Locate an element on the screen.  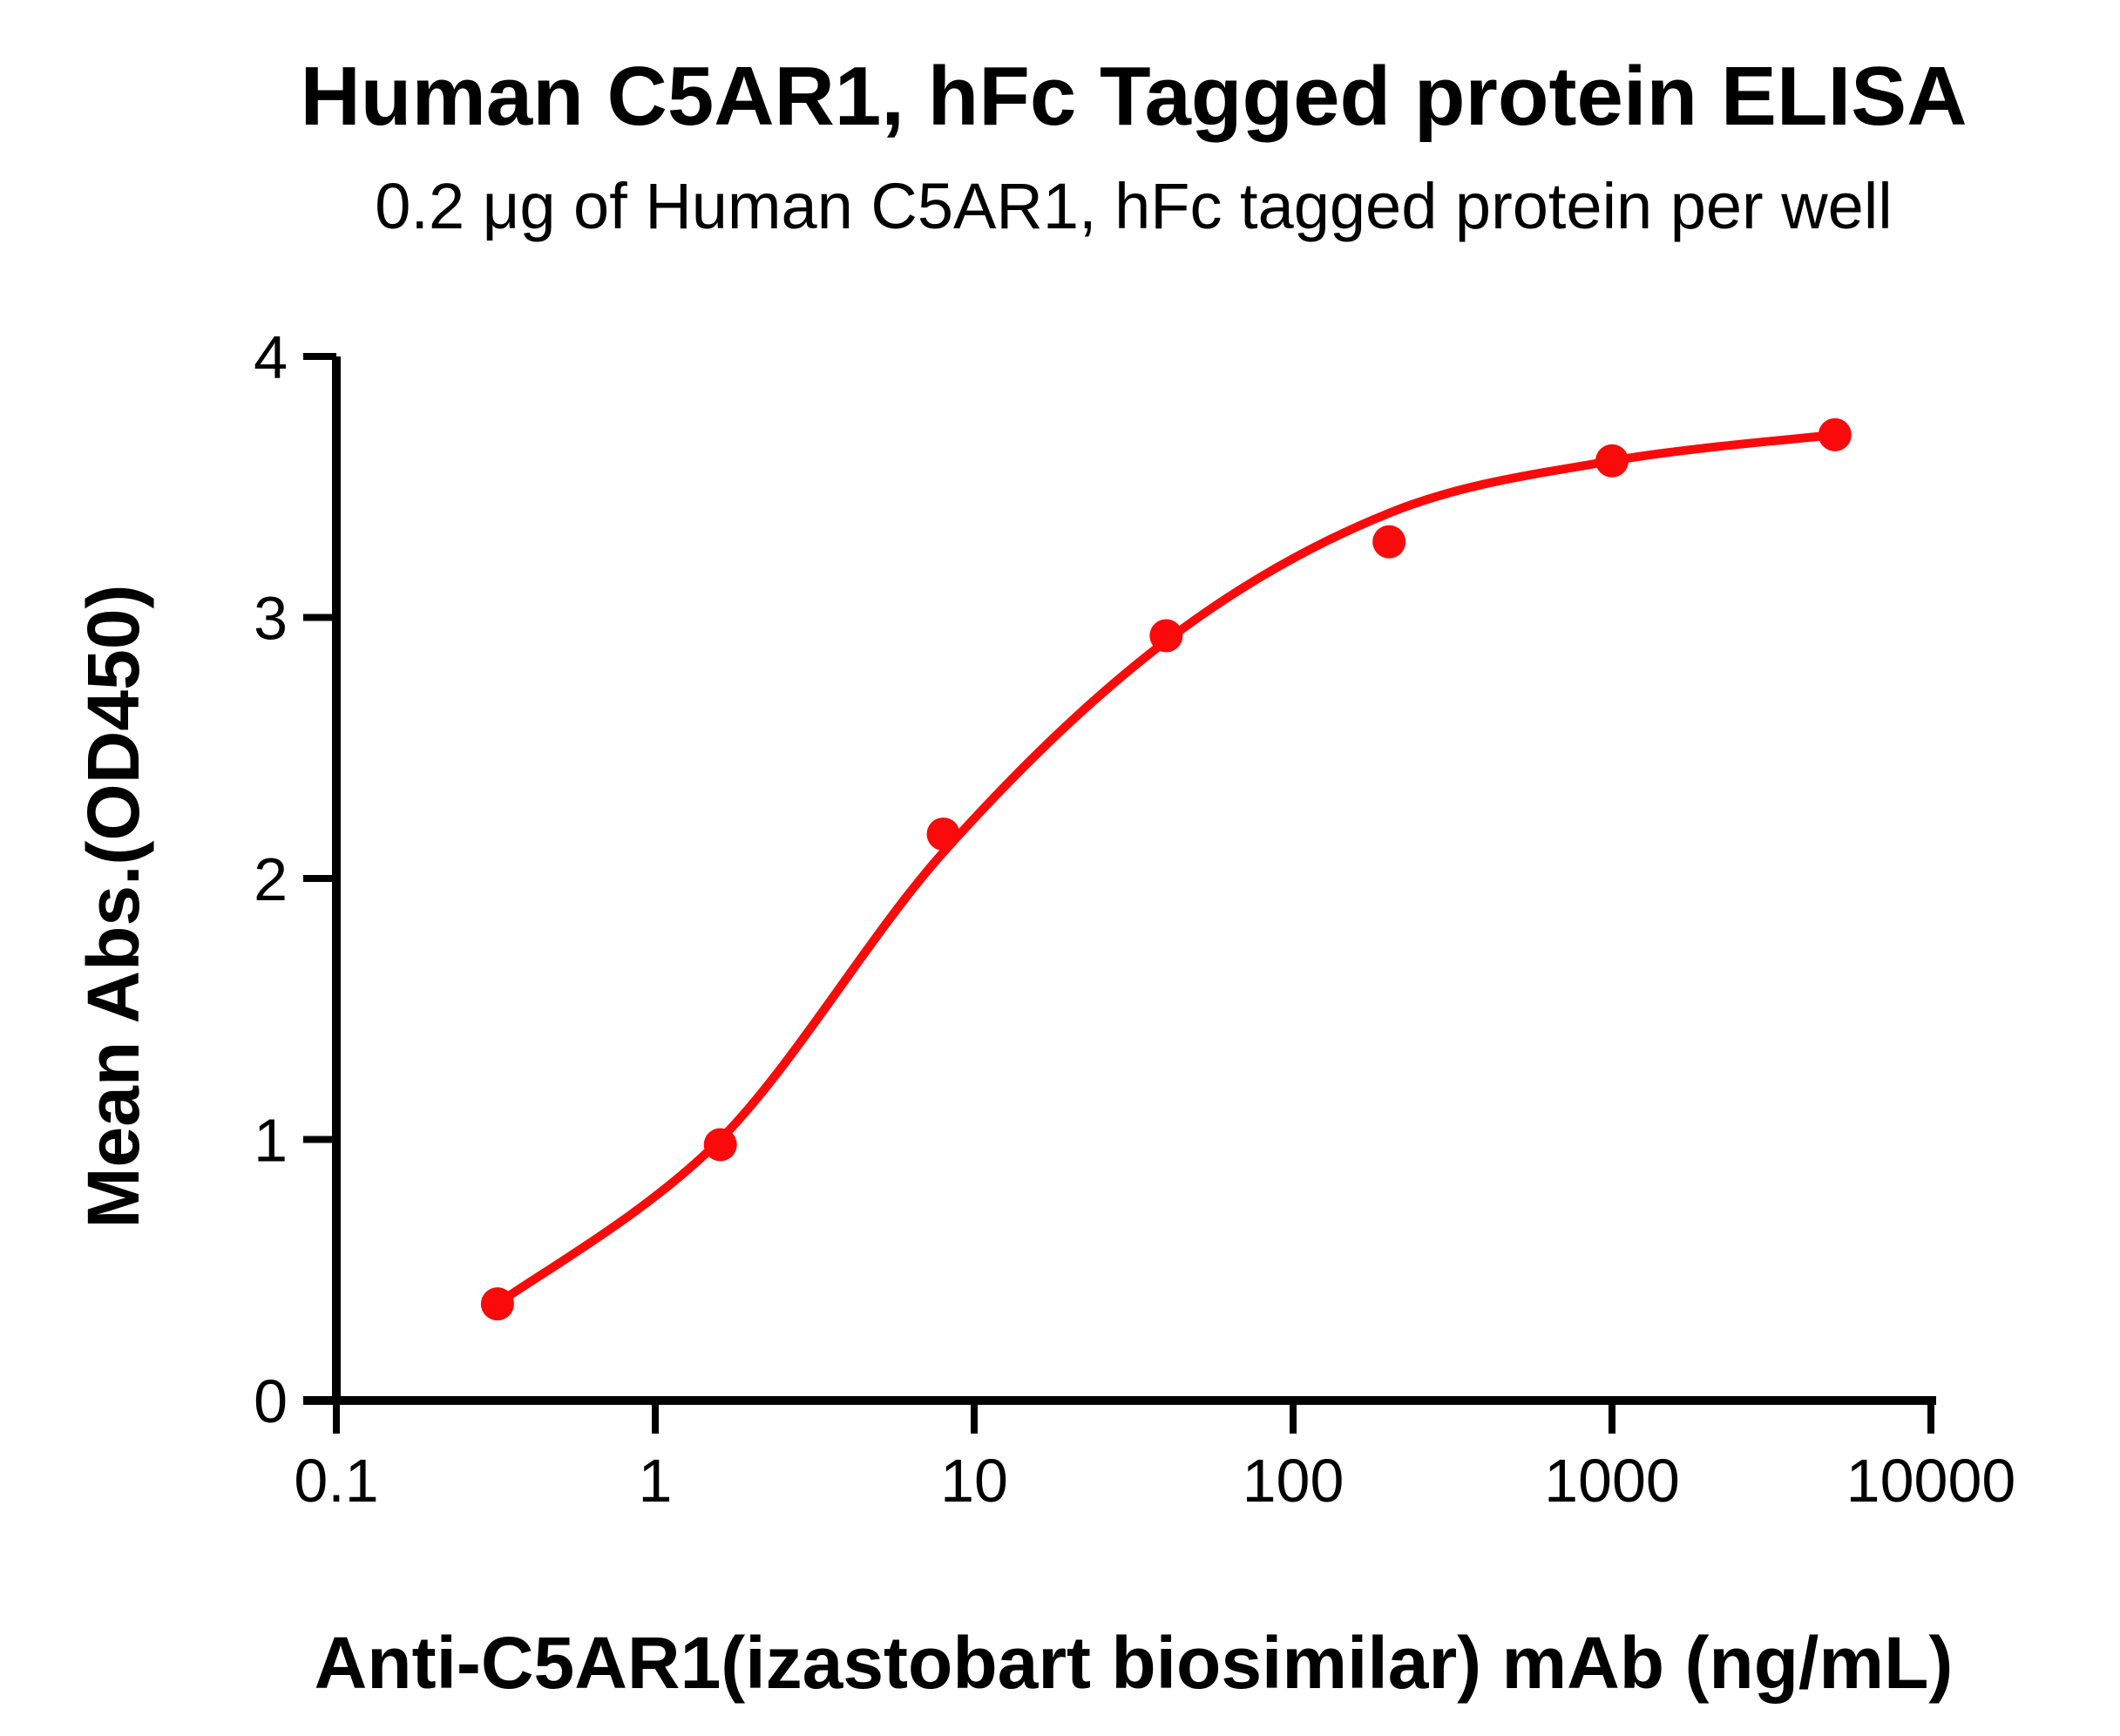
y-tick-label: 1 is located at coordinates (271, 1141).